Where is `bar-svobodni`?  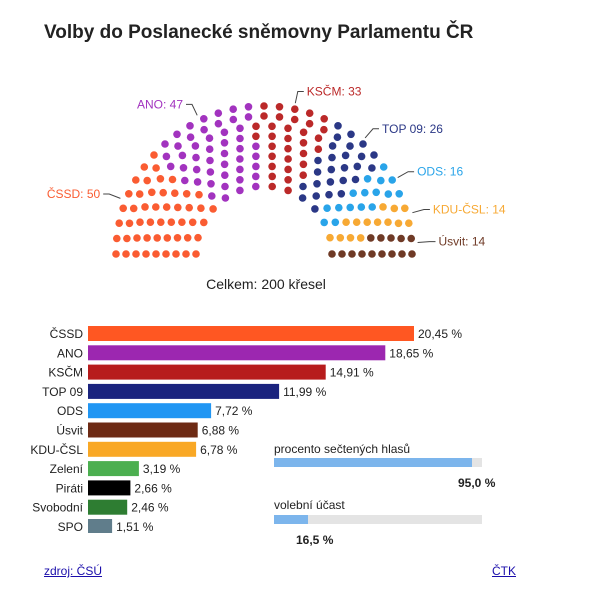 bar-svobodni is located at coordinates (108, 507).